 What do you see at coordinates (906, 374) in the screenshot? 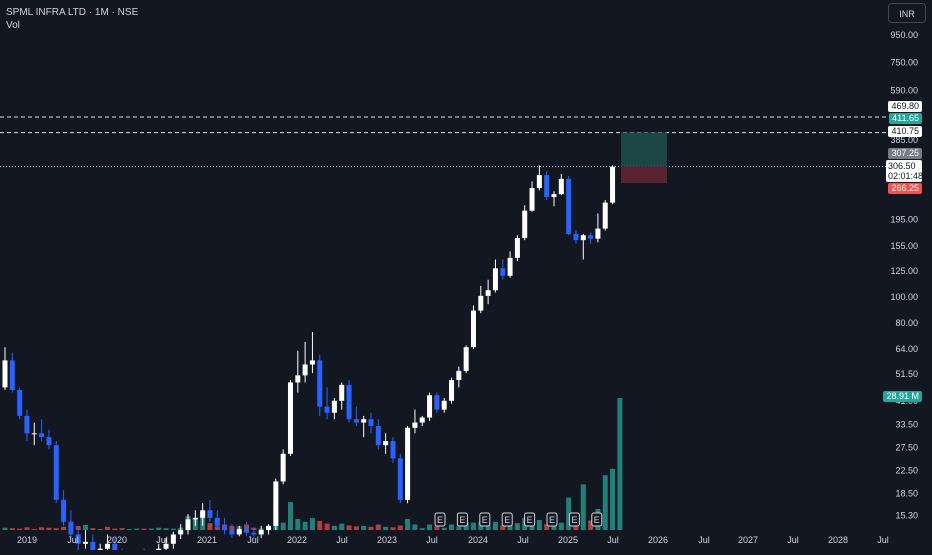
I see `price-axis-tick-label: 51.50` at bounding box center [906, 374].